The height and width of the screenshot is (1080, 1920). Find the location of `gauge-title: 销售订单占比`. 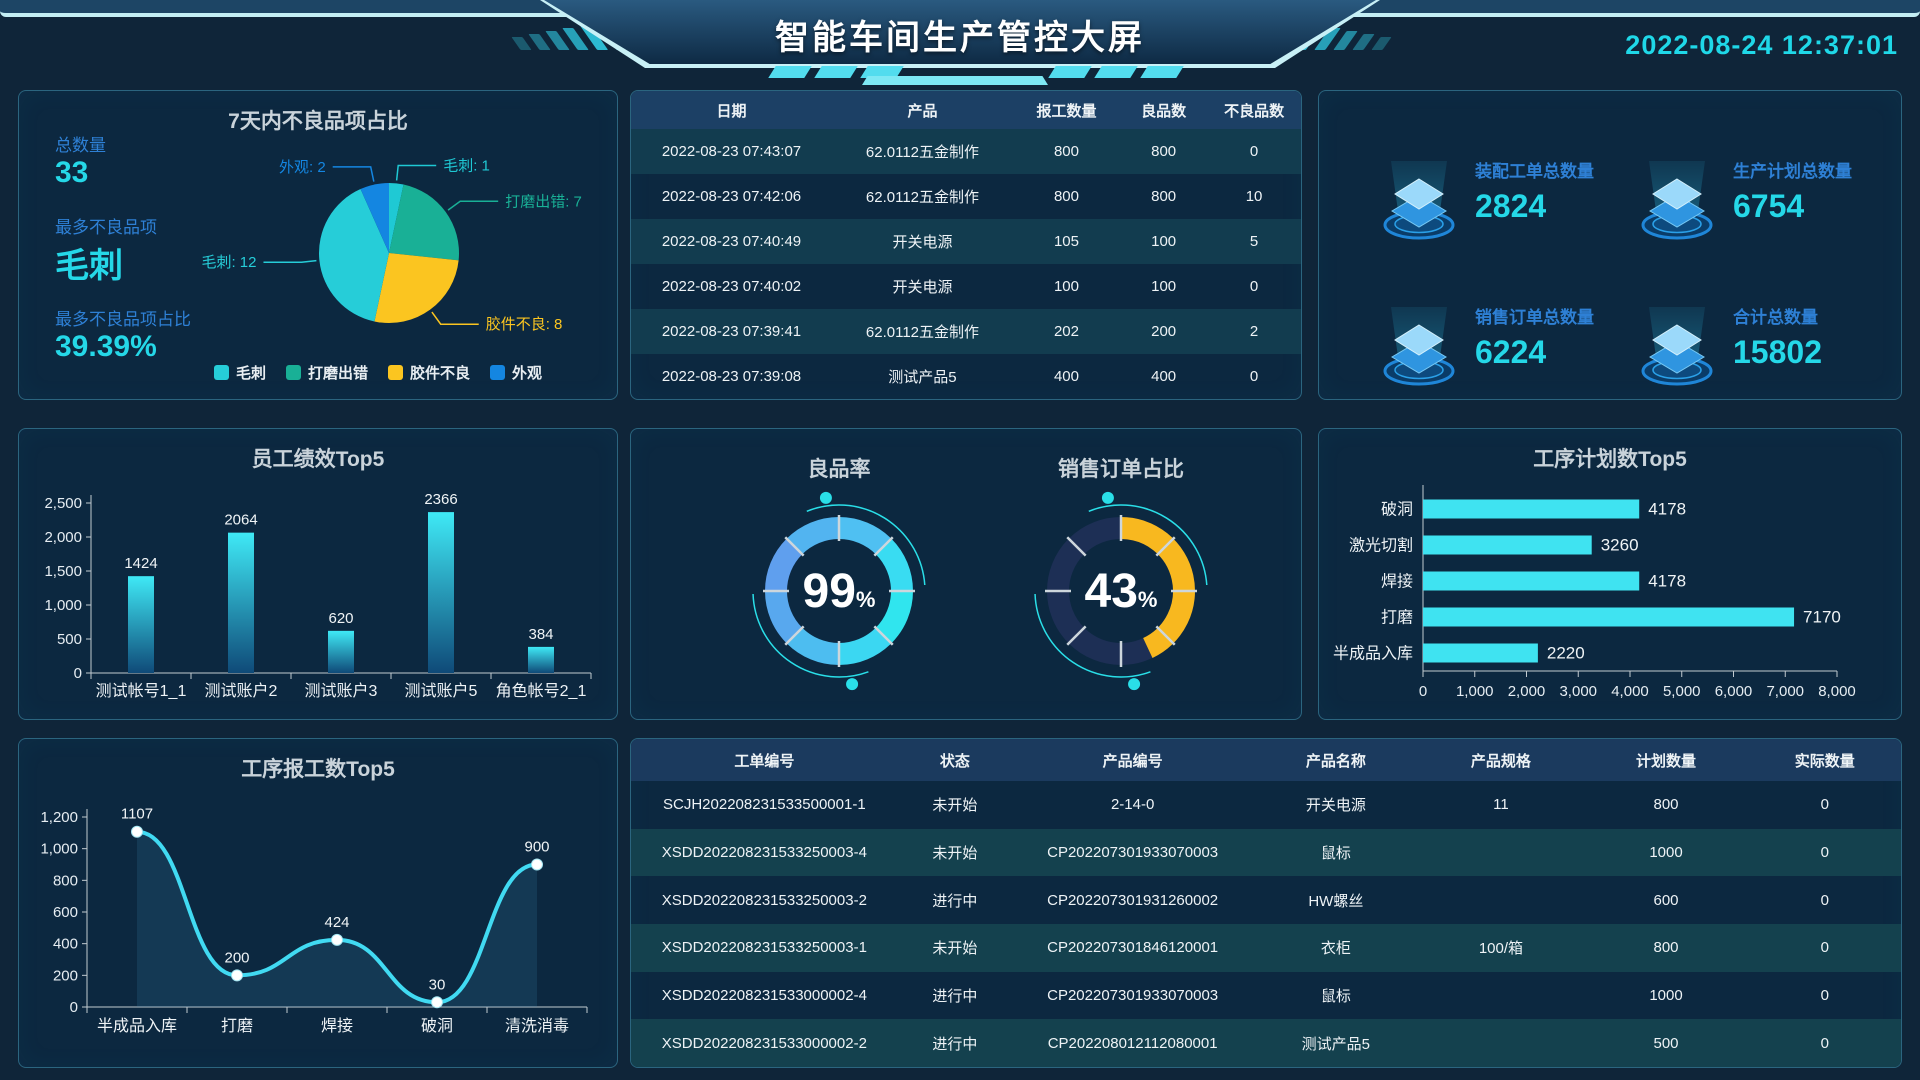

gauge-title: 销售订单占比 is located at coordinates (1121, 469).